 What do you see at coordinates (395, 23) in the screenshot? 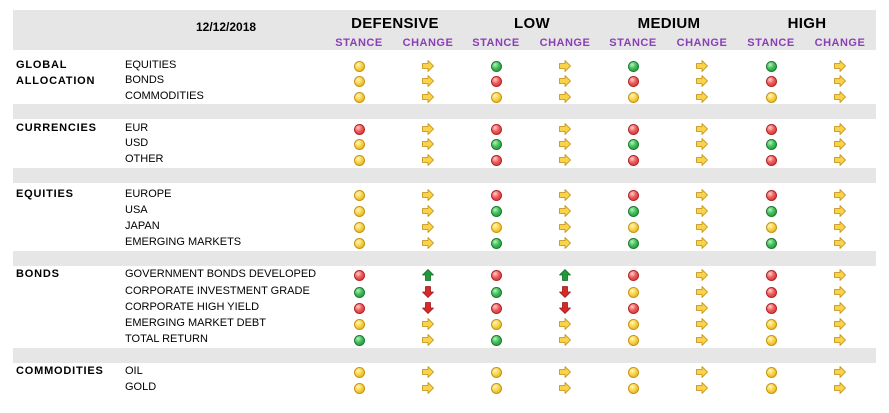
I see `profile-header-defensive: DEFENSIVE` at bounding box center [395, 23].